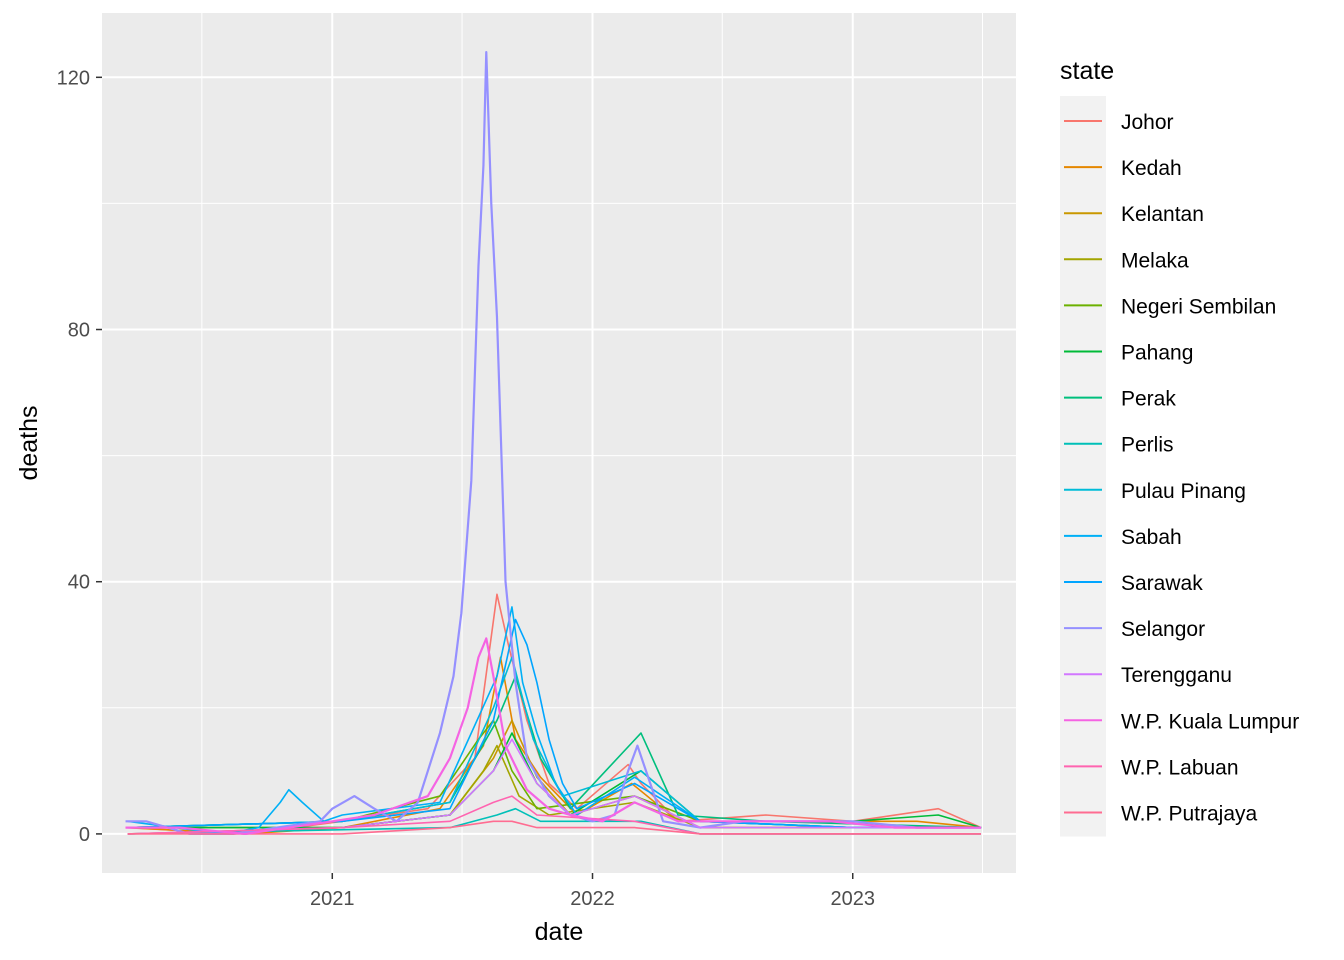  I want to click on legend-keys-background, so click(1083, 466).